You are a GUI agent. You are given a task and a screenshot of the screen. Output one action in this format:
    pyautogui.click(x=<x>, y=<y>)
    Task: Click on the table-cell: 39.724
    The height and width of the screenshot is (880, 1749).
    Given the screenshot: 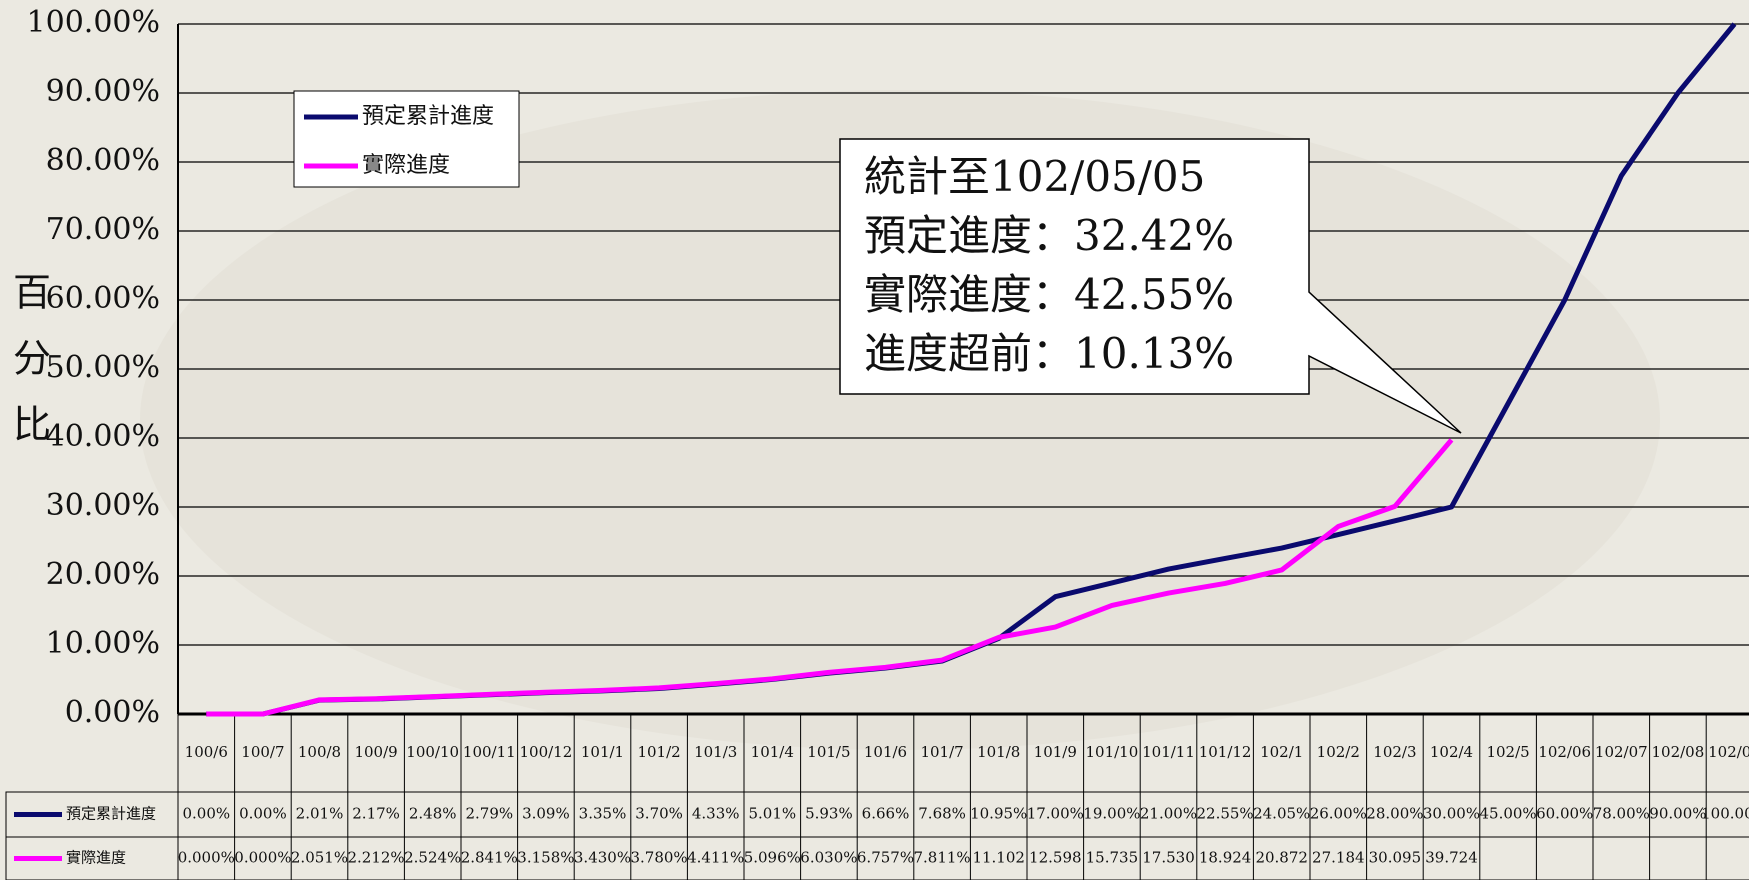 What is the action you would take?
    pyautogui.click(x=1451, y=858)
    